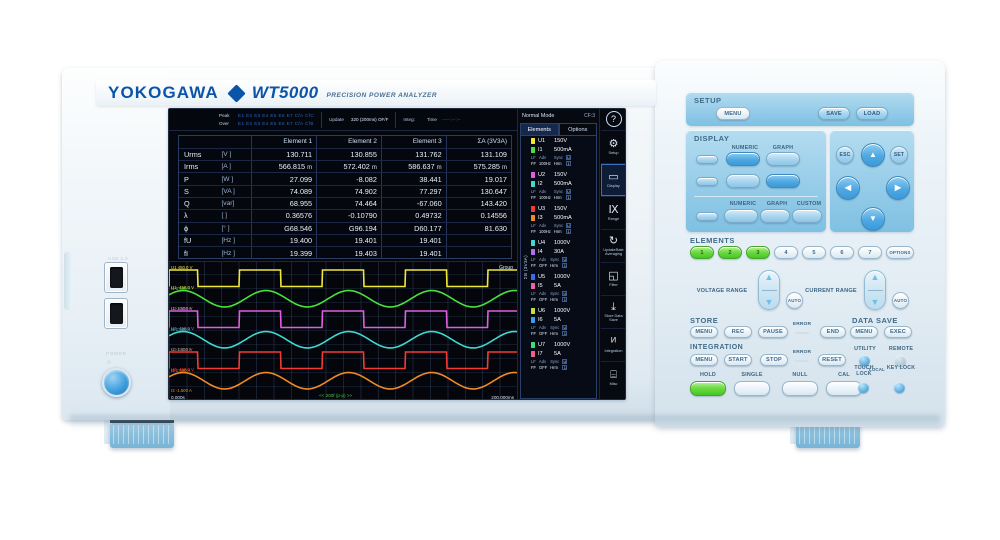 This screenshot has height=540, width=1000. Describe the element at coordinates (612, 245) in the screenshot. I see `icon-update: ↻ UpdateRate Averaging` at that location.